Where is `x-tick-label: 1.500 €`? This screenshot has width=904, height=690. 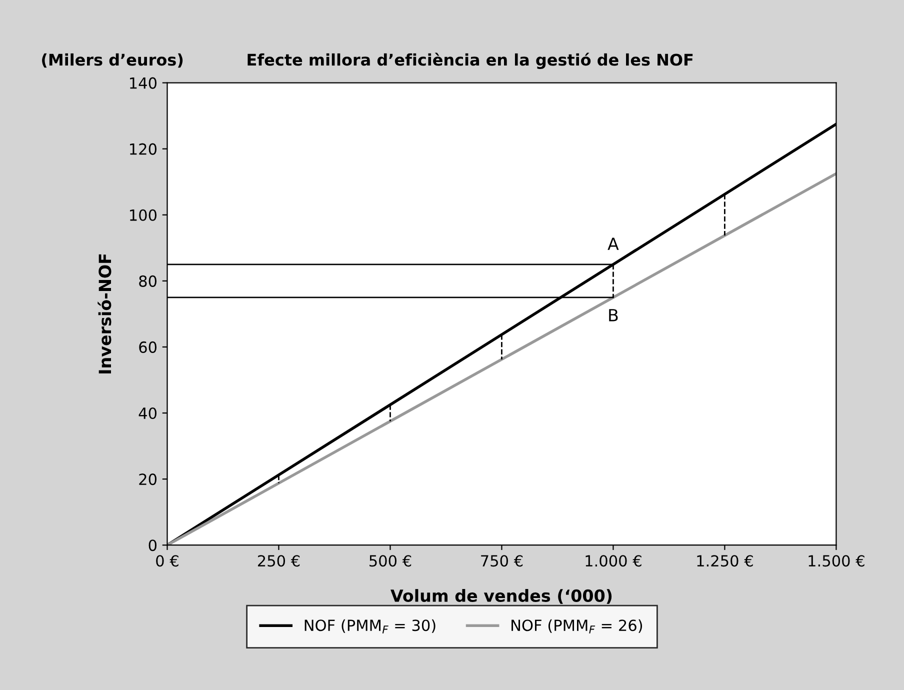 x-tick-label: 1.500 € is located at coordinates (836, 561).